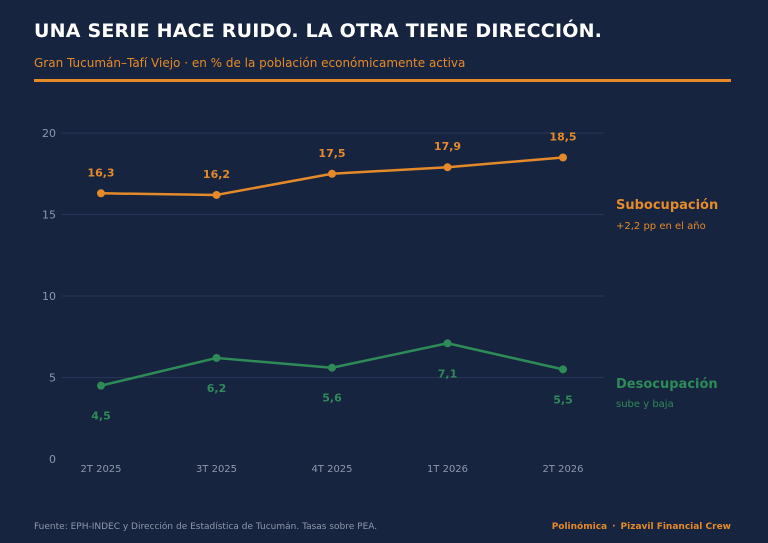  Describe the element at coordinates (216, 174) in the screenshot. I see `data-label: 16,2` at that location.